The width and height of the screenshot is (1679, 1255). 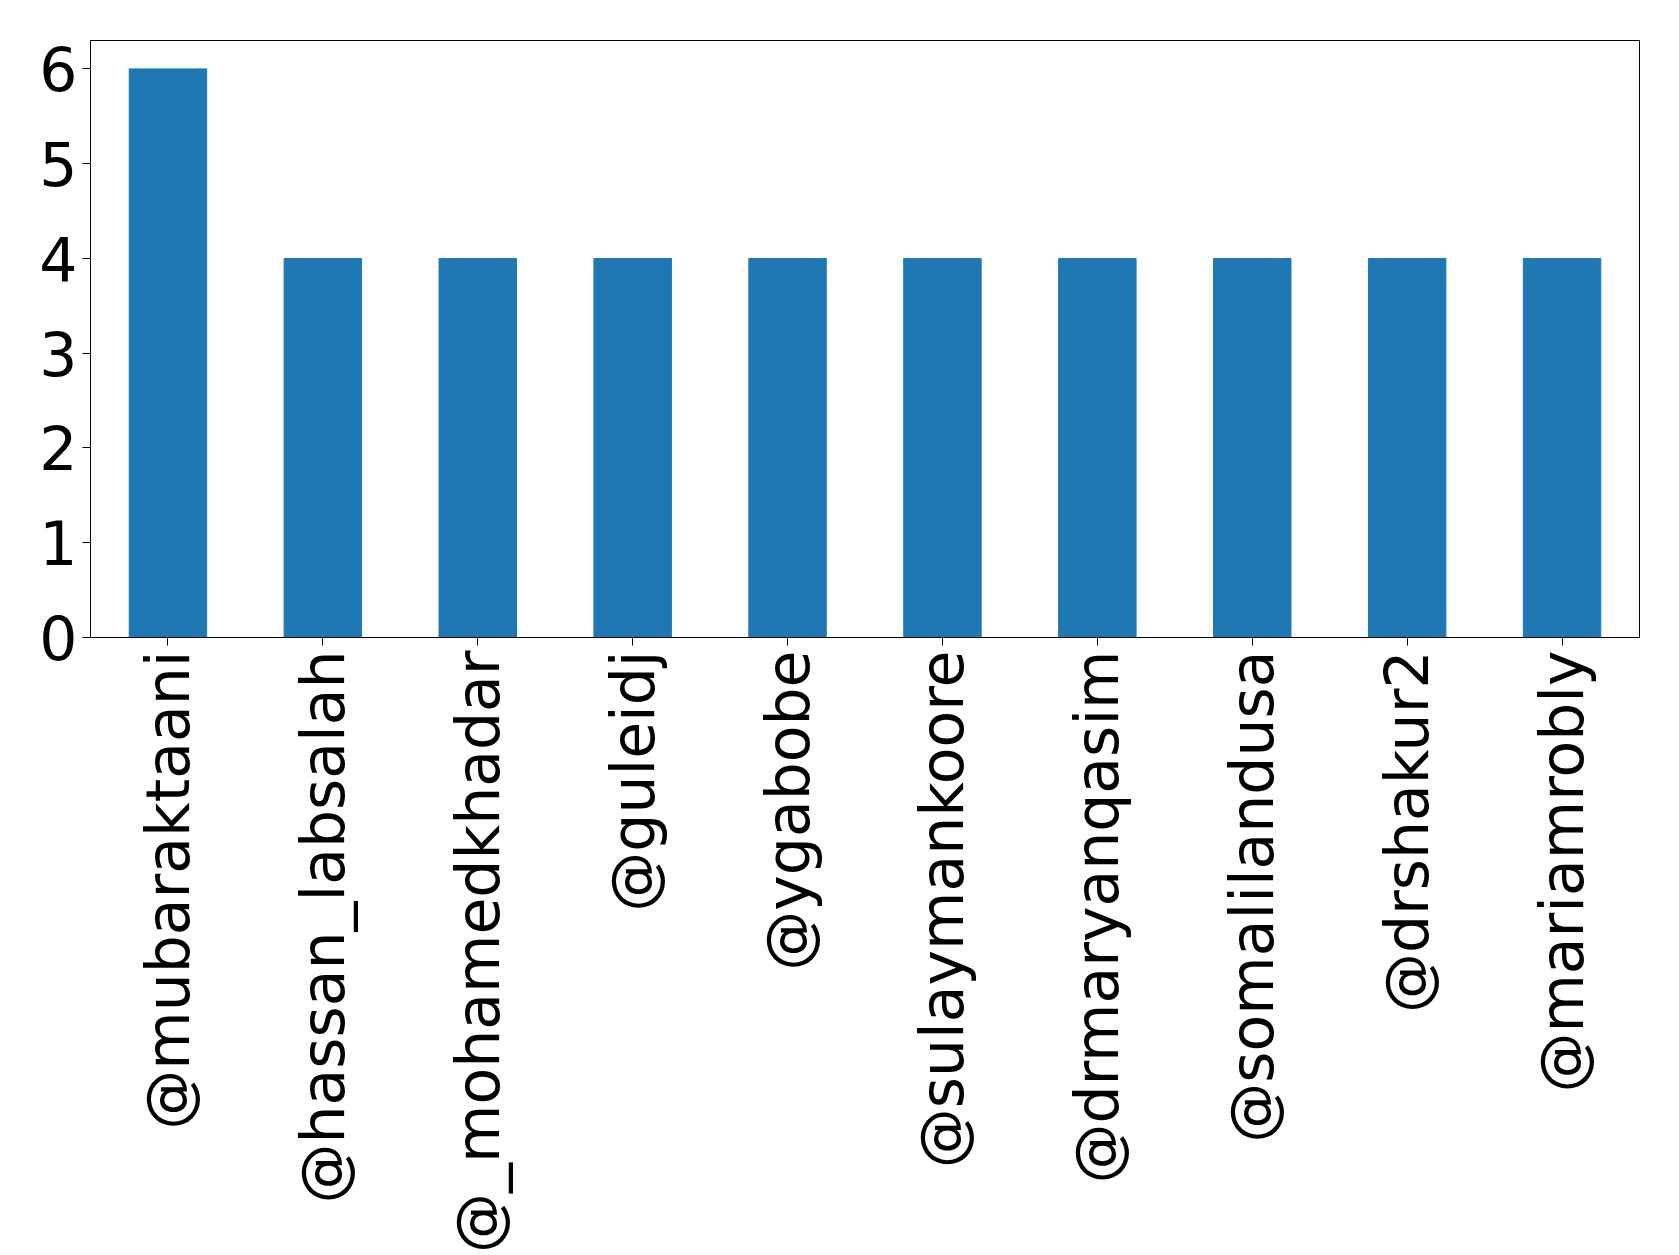 What do you see at coordinates (58, 259) in the screenshot?
I see `y-tick-label: 4` at bounding box center [58, 259].